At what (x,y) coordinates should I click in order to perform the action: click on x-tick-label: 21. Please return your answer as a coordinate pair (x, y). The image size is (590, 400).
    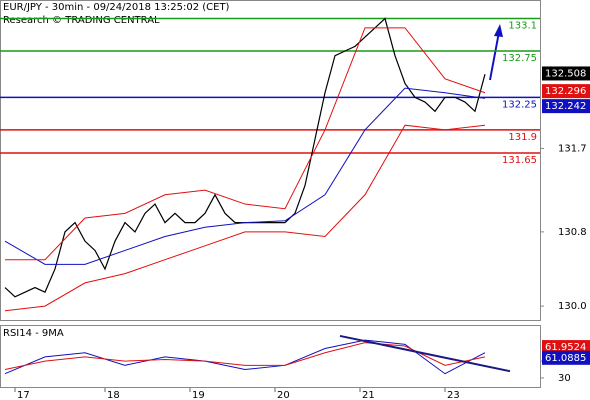
    Looking at the image, I should click on (368, 395).